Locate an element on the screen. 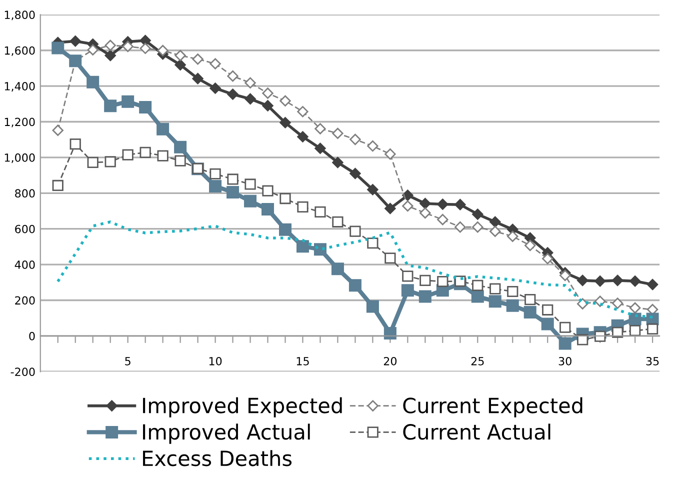 Image resolution: width=673 pixels, height=489 pixels. x-tick-label: 30 is located at coordinates (565, 361).